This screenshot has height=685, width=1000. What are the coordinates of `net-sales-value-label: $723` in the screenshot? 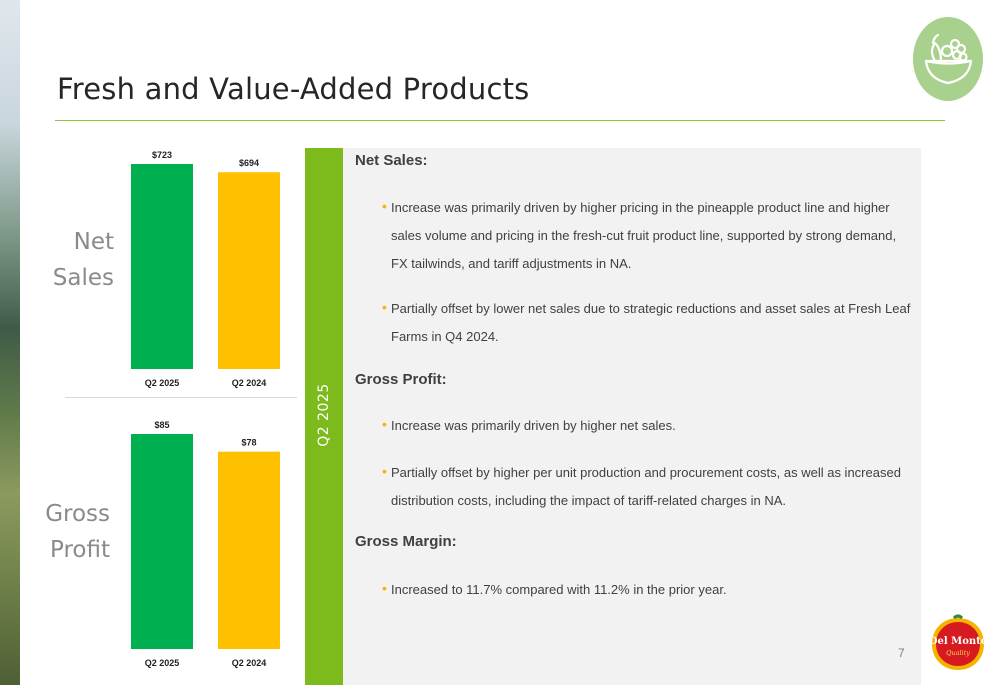 It's located at (162, 155).